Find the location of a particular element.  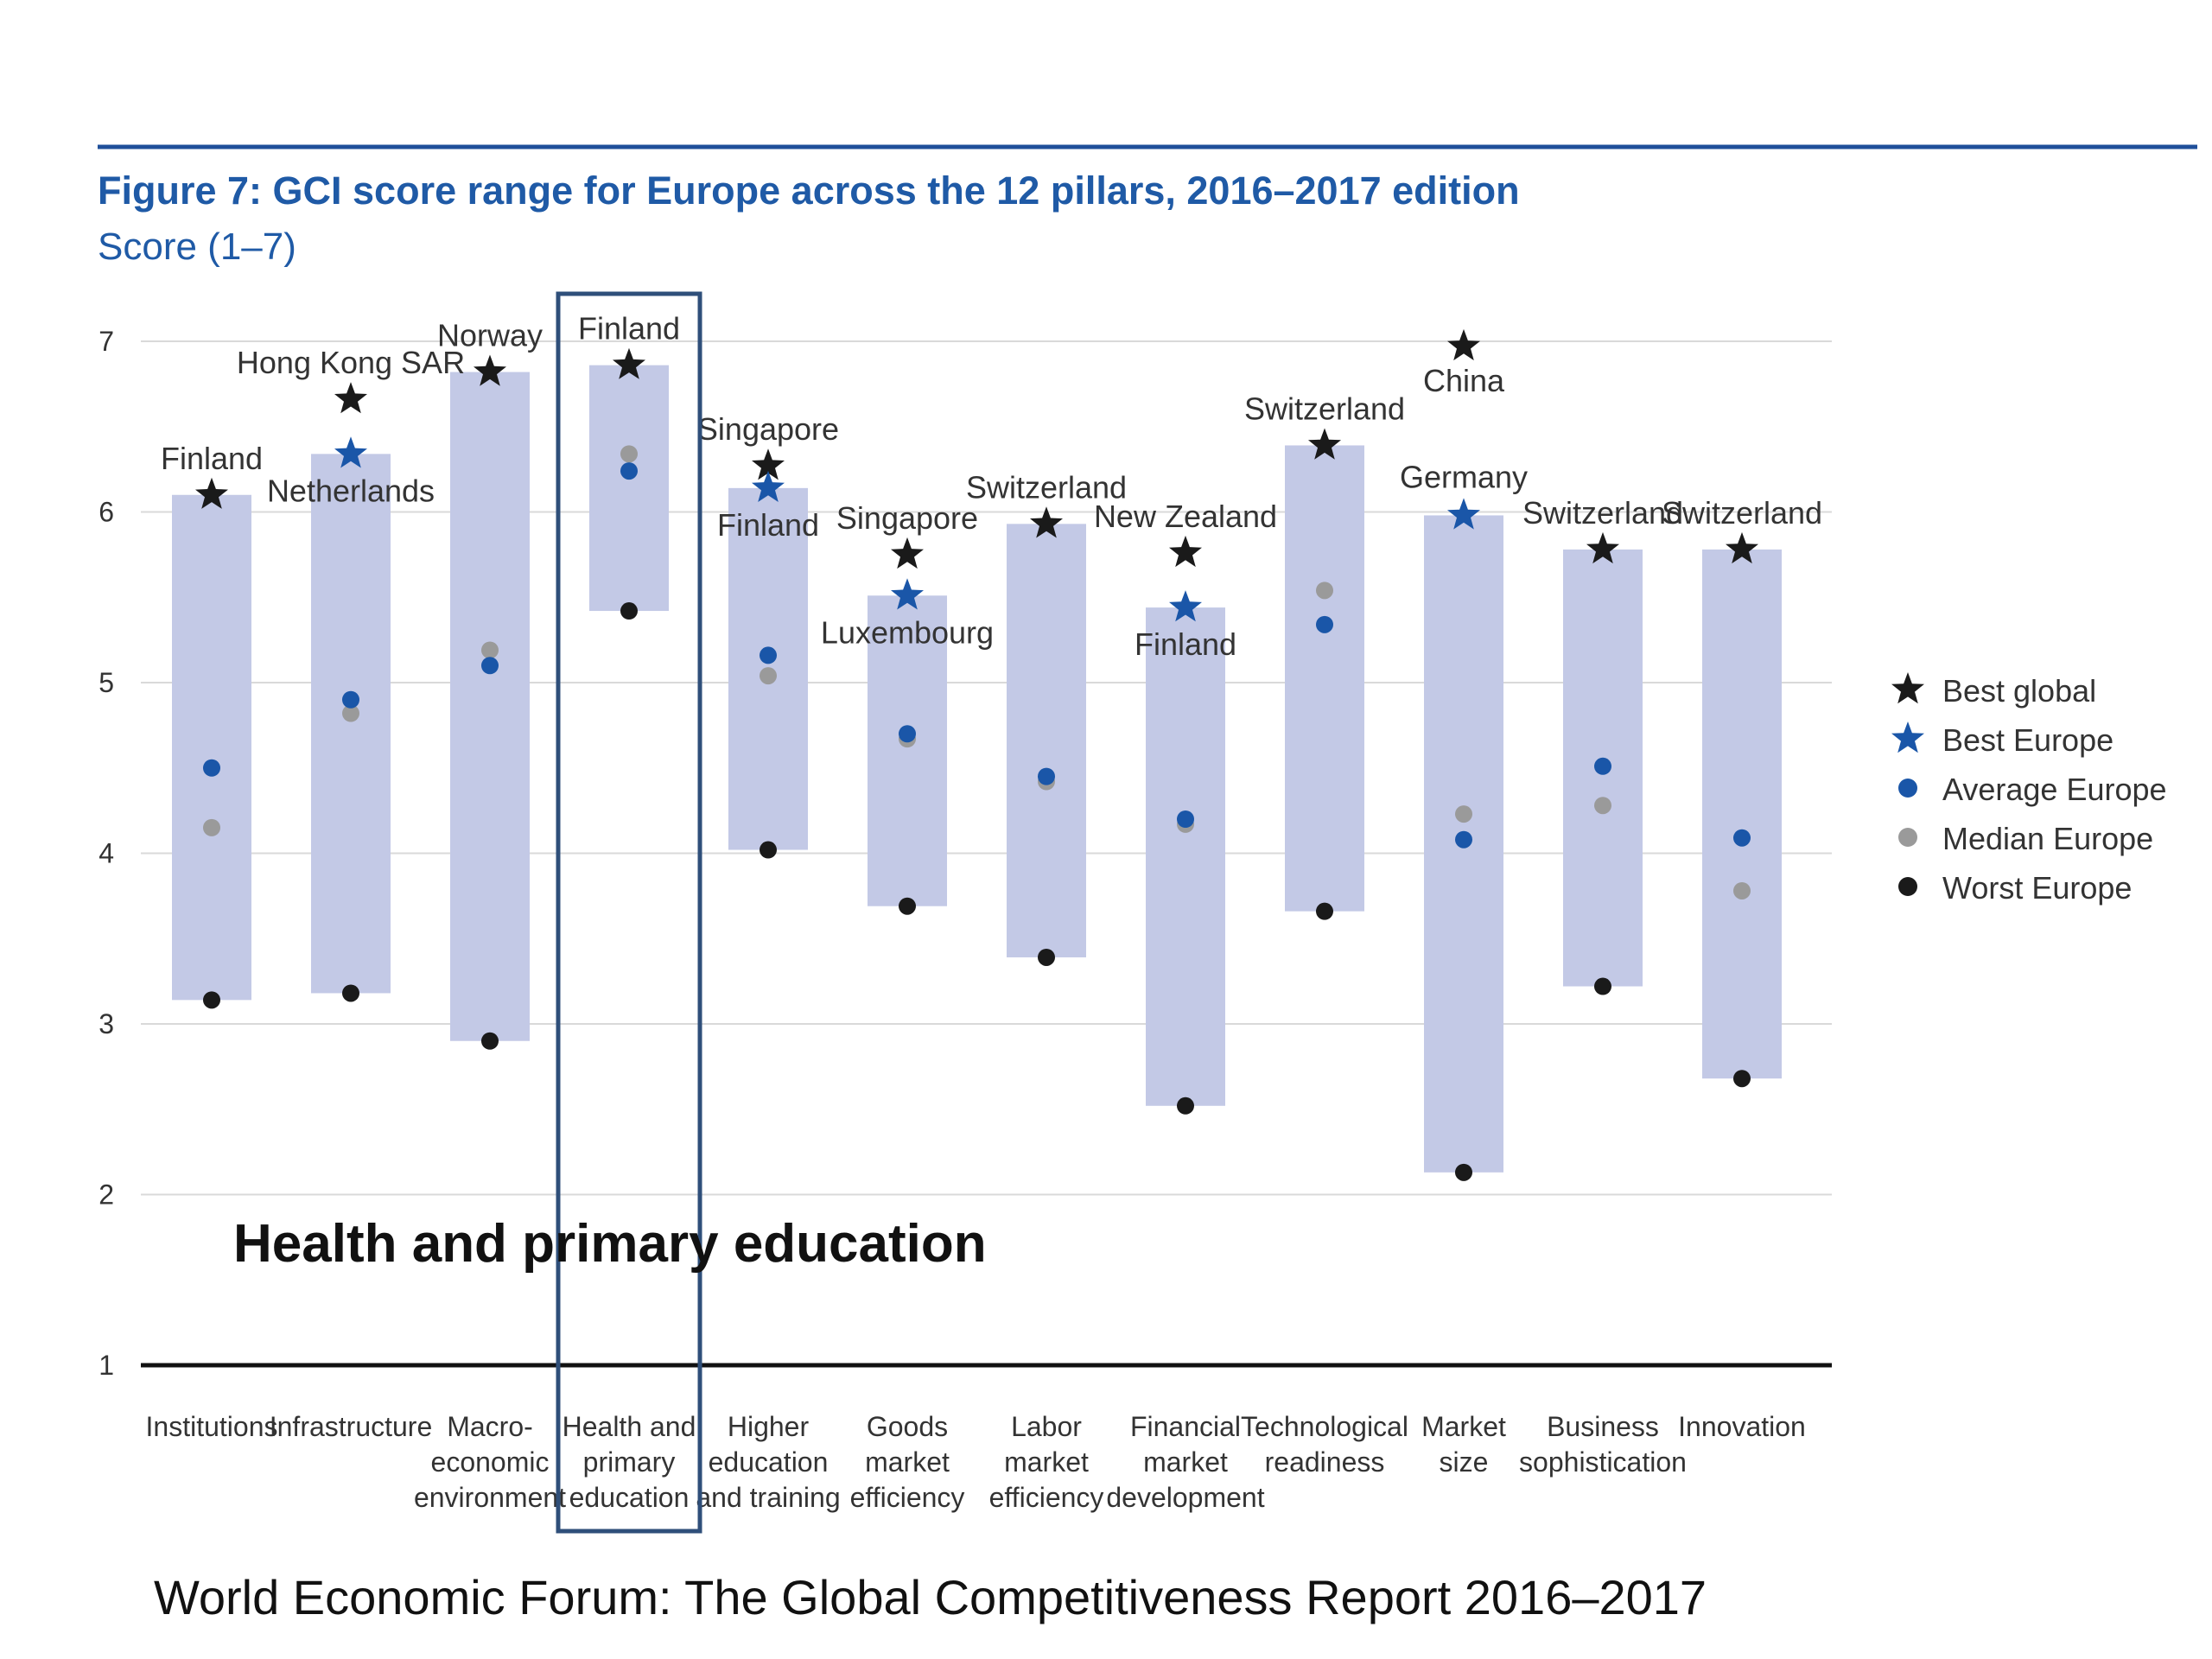

figure-subtitle: Score (1–7) is located at coordinates (197, 247).